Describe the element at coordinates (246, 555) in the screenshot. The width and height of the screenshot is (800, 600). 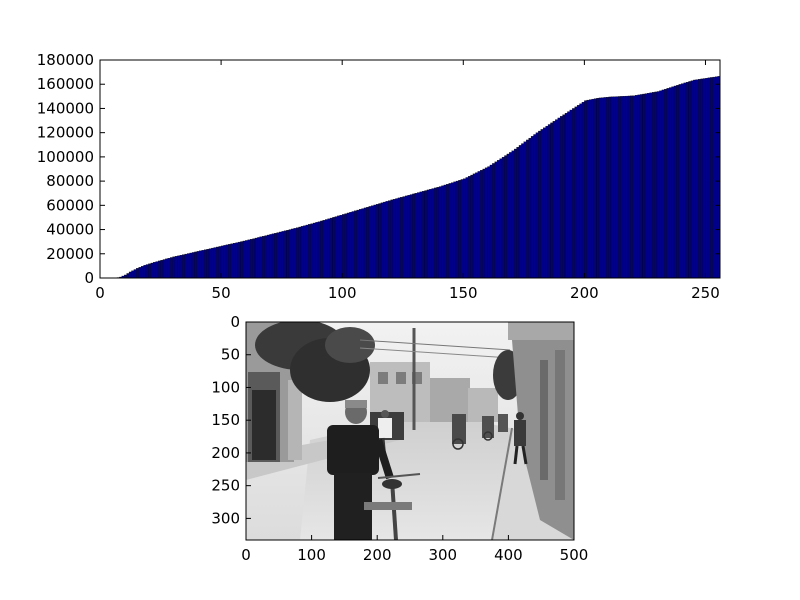
I see `image-x-tick-label: 0` at that location.